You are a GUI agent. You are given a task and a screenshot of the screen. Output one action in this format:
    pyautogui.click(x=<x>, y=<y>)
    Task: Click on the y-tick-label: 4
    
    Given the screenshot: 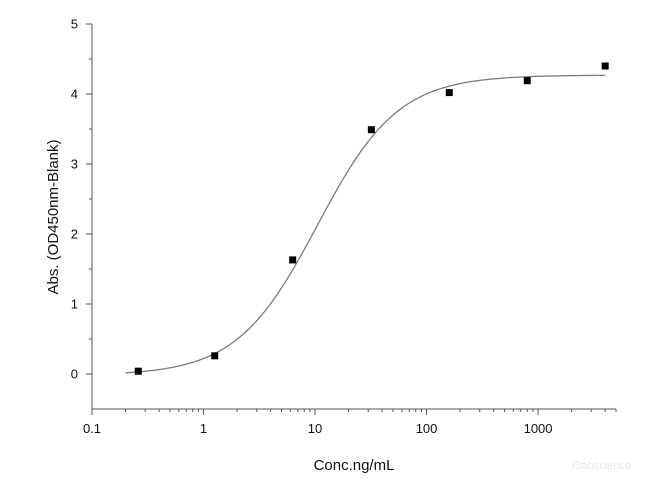 What is the action you would take?
    pyautogui.click(x=74, y=94)
    